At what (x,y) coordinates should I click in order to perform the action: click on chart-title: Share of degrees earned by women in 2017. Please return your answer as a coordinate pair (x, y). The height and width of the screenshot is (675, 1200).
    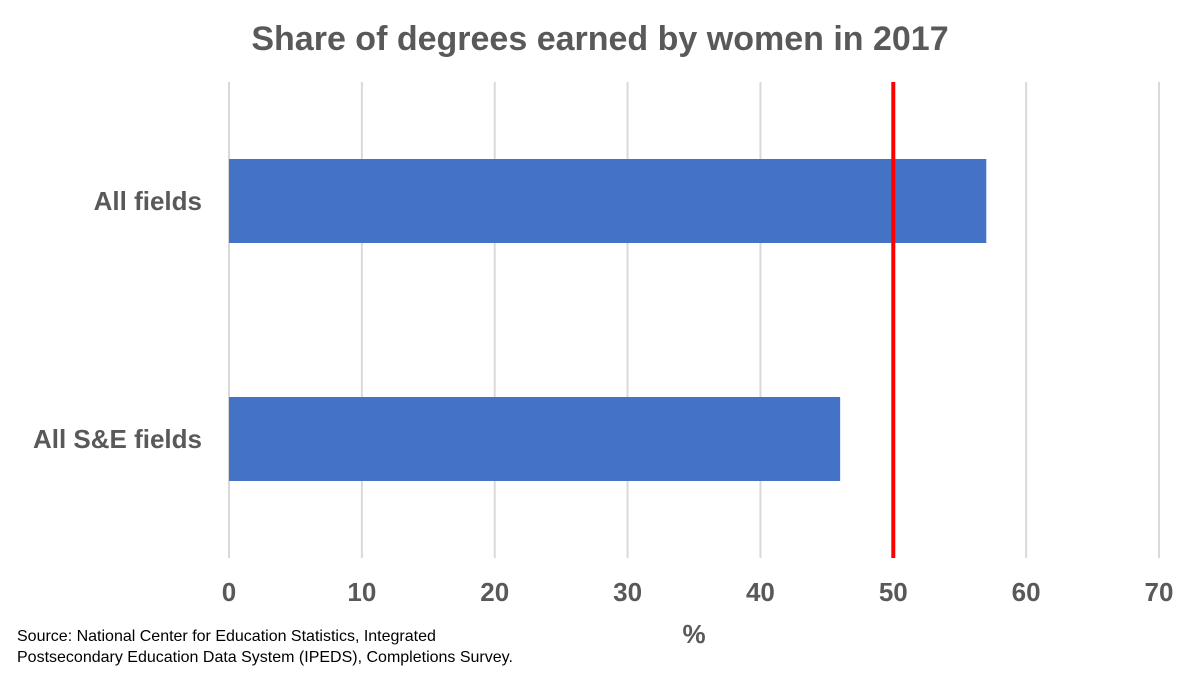
    Looking at the image, I should click on (599, 39).